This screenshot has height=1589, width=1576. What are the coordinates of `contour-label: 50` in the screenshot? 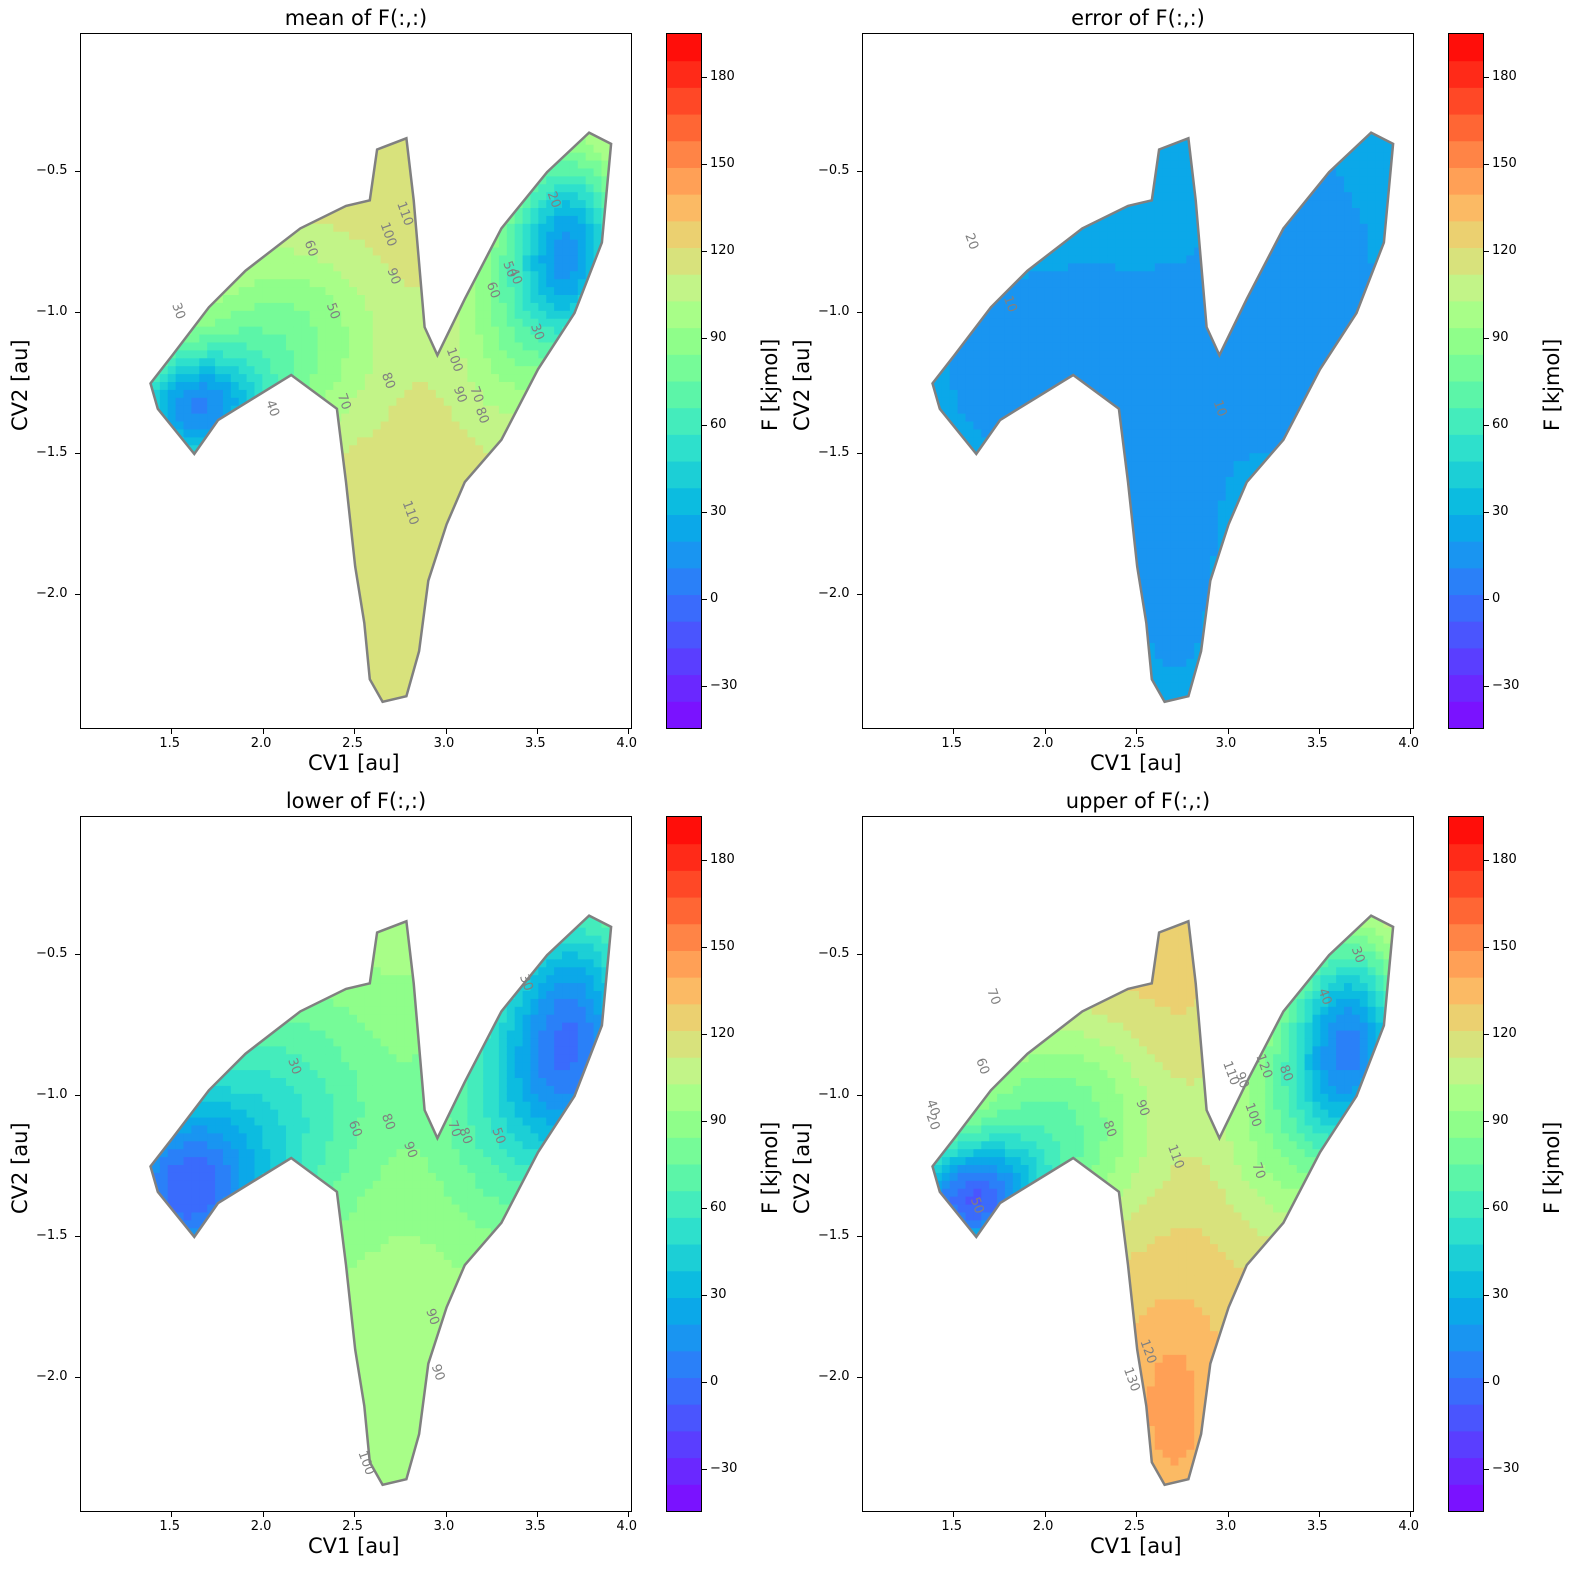 It's located at (977, 1205).